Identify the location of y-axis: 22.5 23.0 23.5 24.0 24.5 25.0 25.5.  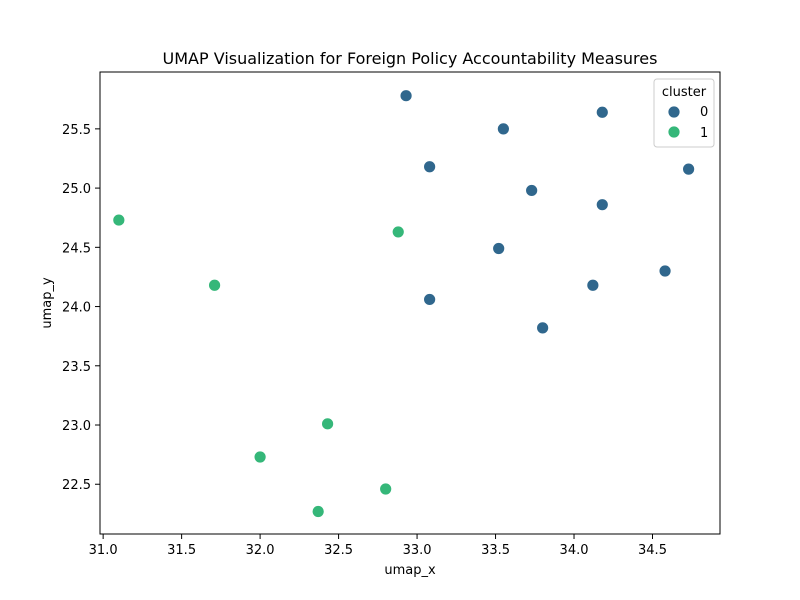
(81, 308).